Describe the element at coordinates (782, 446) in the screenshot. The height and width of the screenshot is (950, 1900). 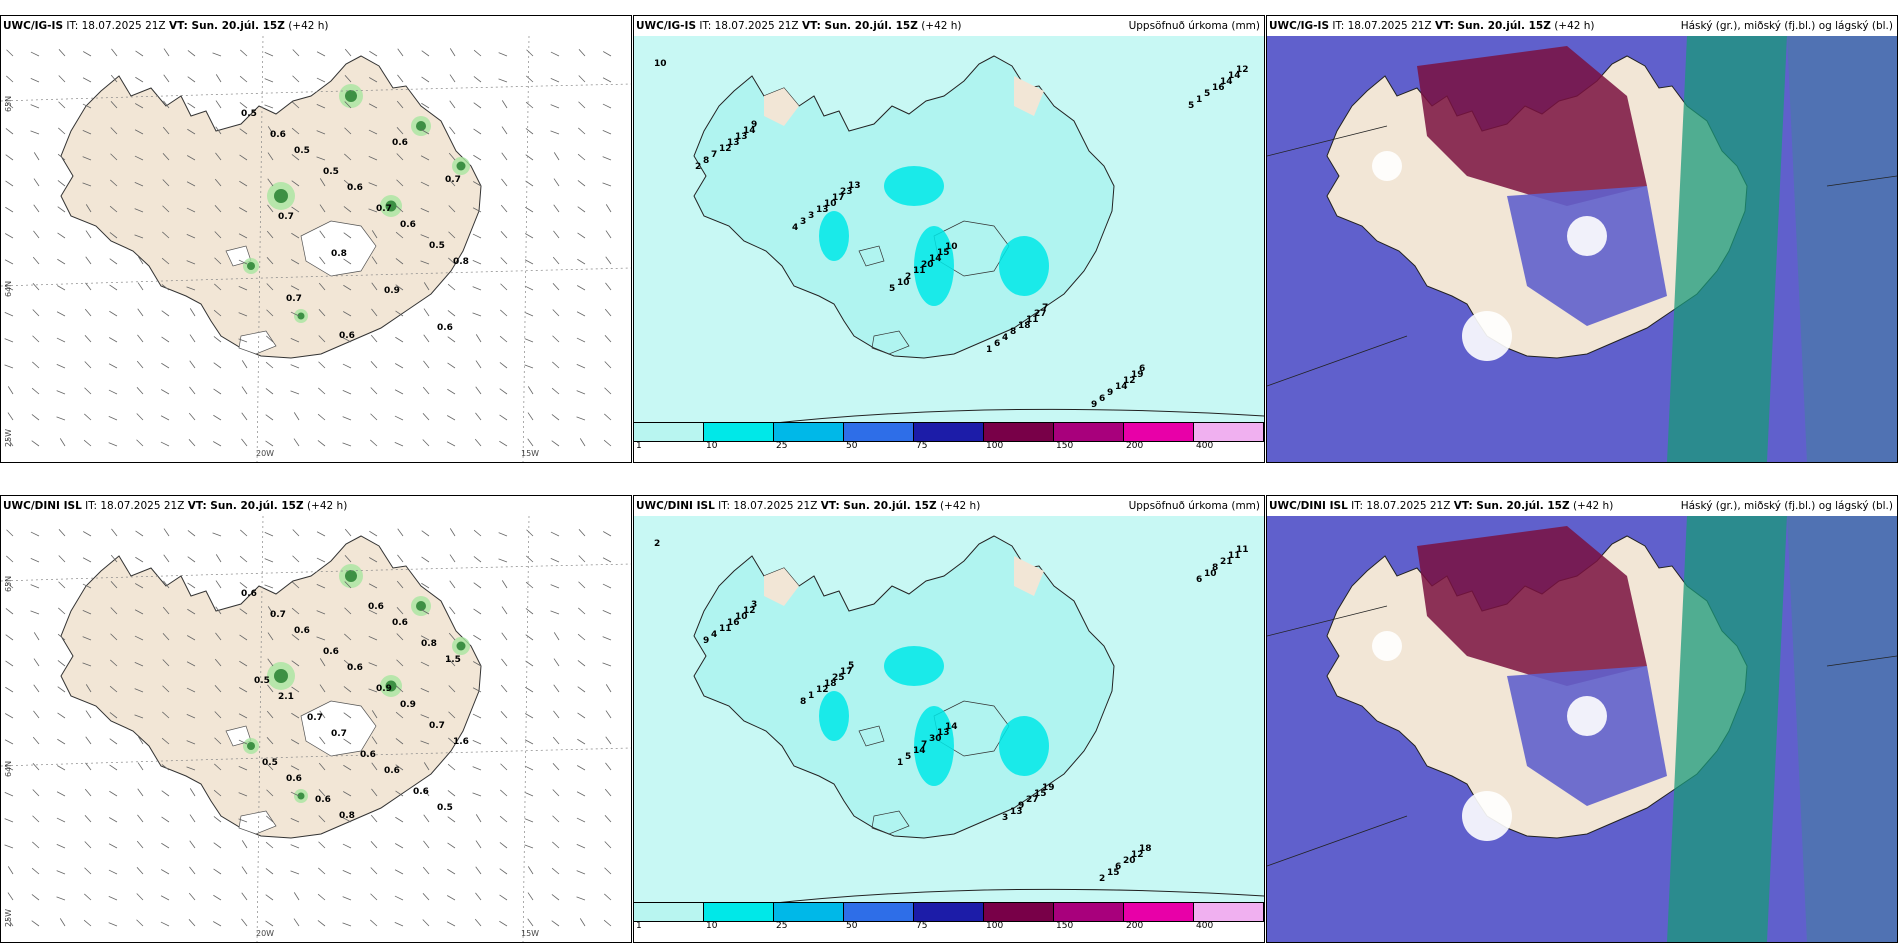
I see `colorbar-tick: 25` at that location.